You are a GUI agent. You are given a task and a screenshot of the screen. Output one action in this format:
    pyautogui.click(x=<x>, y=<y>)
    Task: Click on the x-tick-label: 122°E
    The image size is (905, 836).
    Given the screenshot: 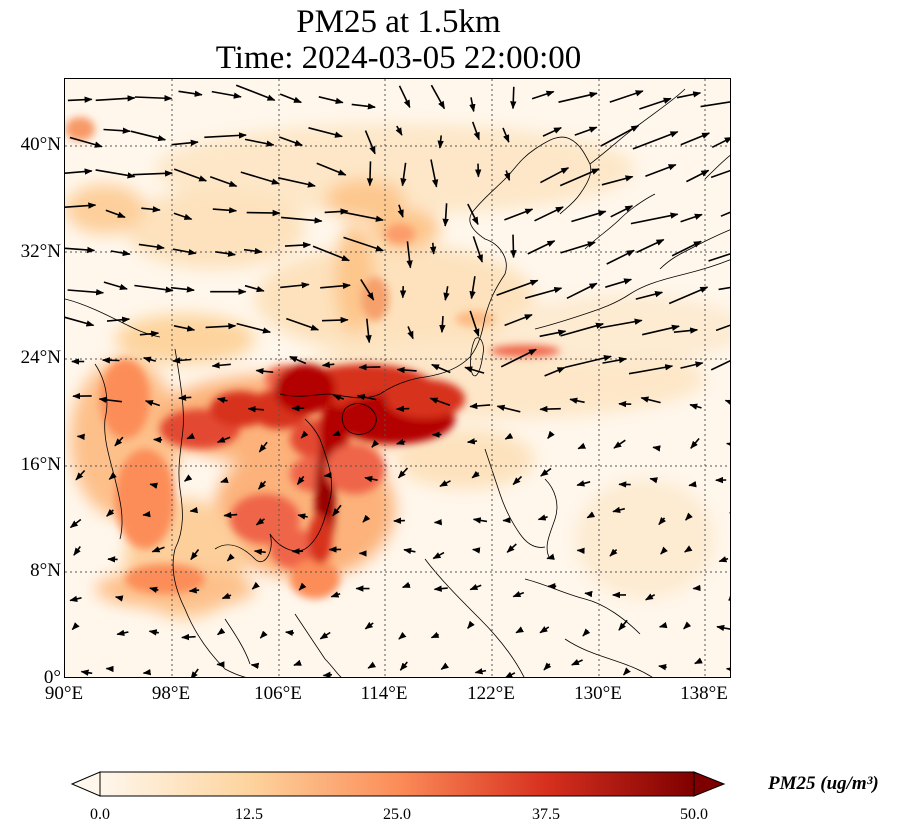 What is the action you would take?
    pyautogui.click(x=491, y=693)
    